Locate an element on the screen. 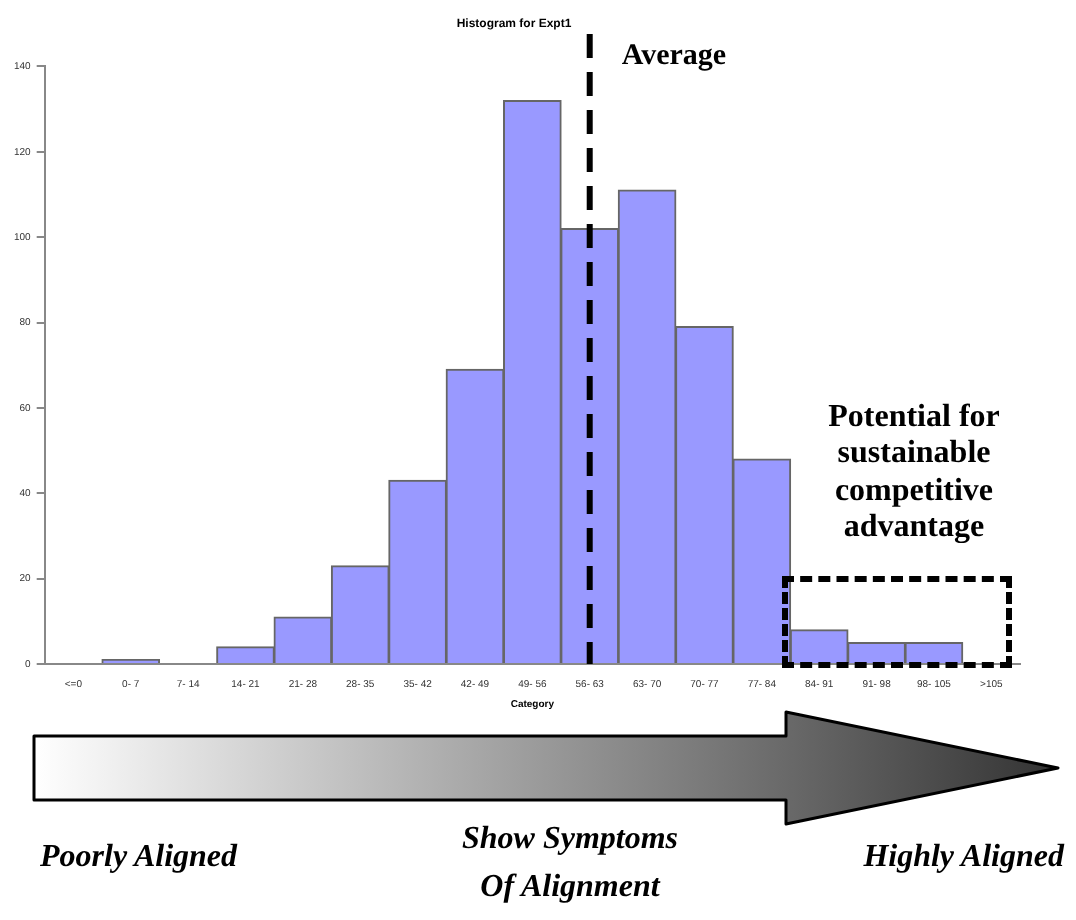 The width and height of the screenshot is (1076, 920). text: Poorly Aligned is located at coordinates (140, 858).